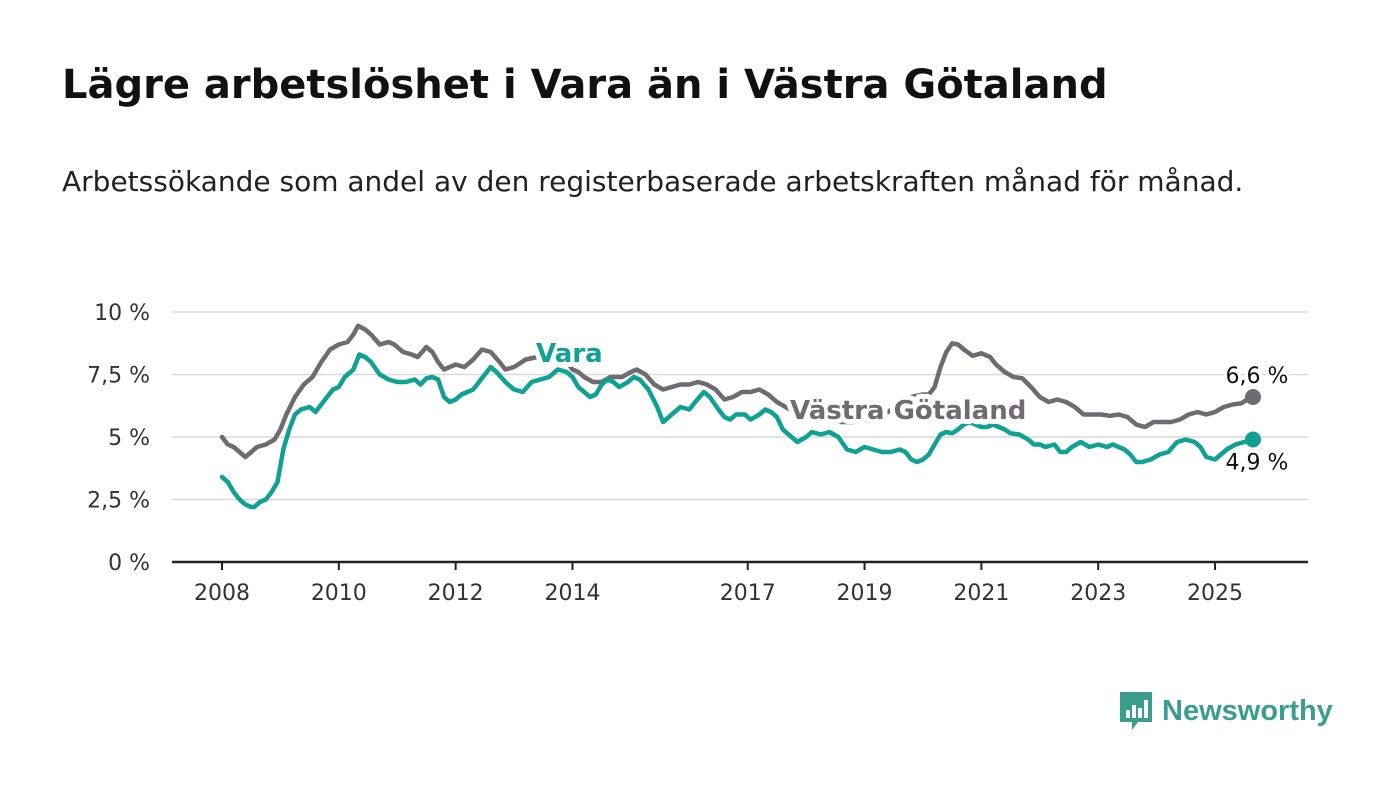 This screenshot has width=1400, height=794. What do you see at coordinates (737, 391) in the screenshot?
I see `series-line-v-stra-g-taland` at bounding box center [737, 391].